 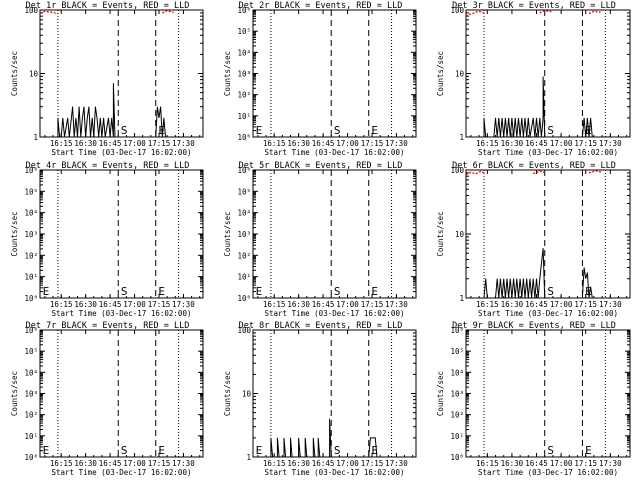 What do you see at coordinates (321, 6) in the screenshot?
I see `panel-title: Det 2r BLACK = Events, RED = LLD` at bounding box center [321, 6].